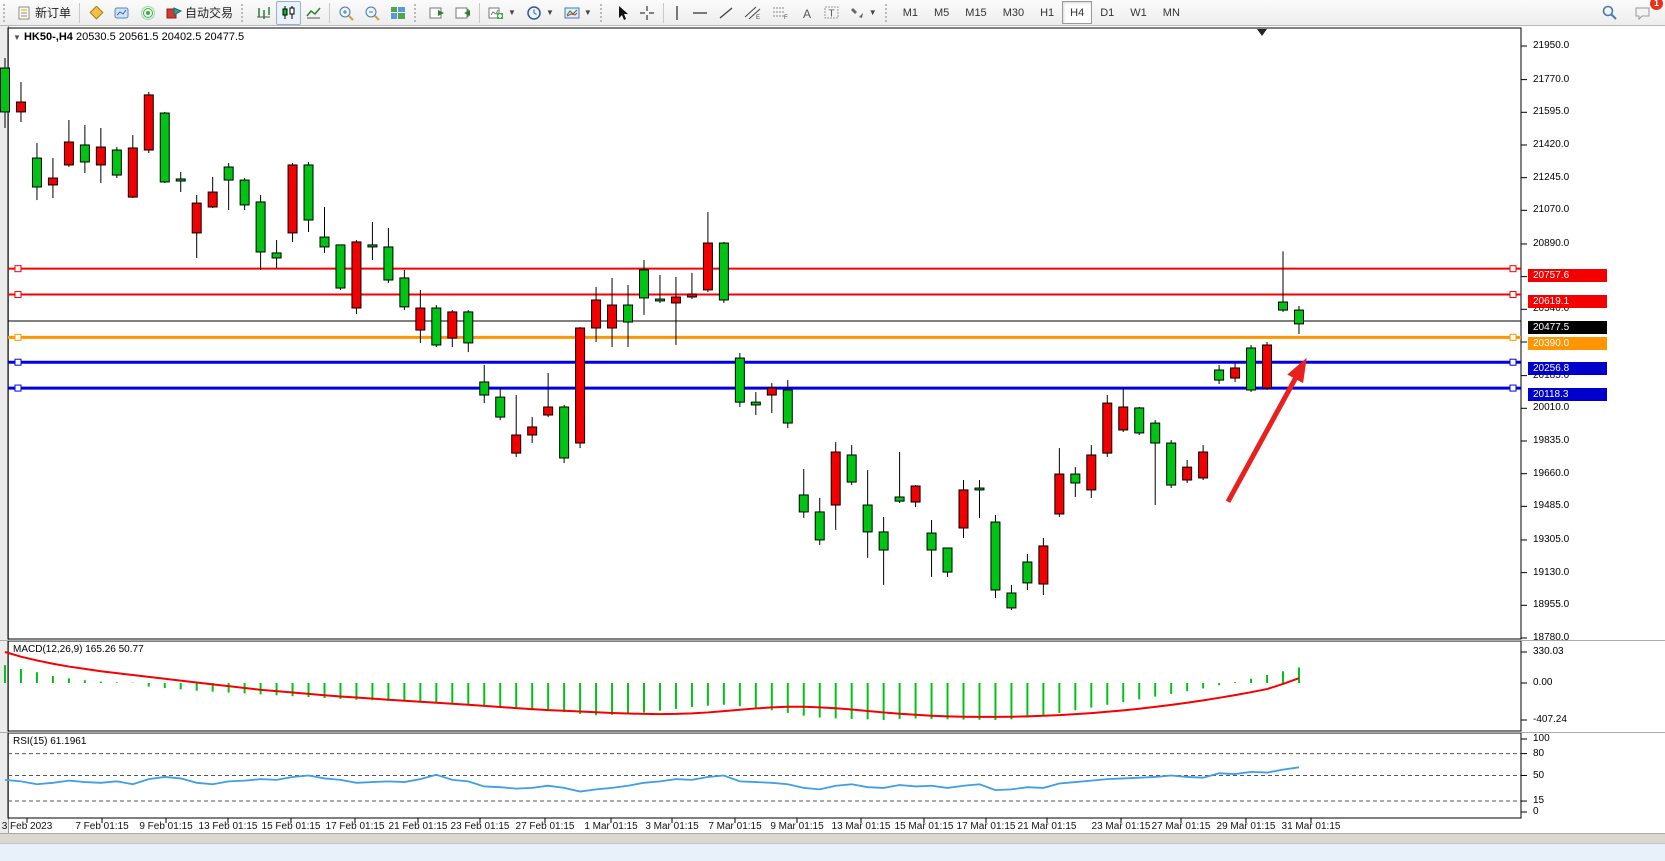  Describe the element at coordinates (1107, 12) in the screenshot. I see `timeframe-button-d1: D1` at that location.